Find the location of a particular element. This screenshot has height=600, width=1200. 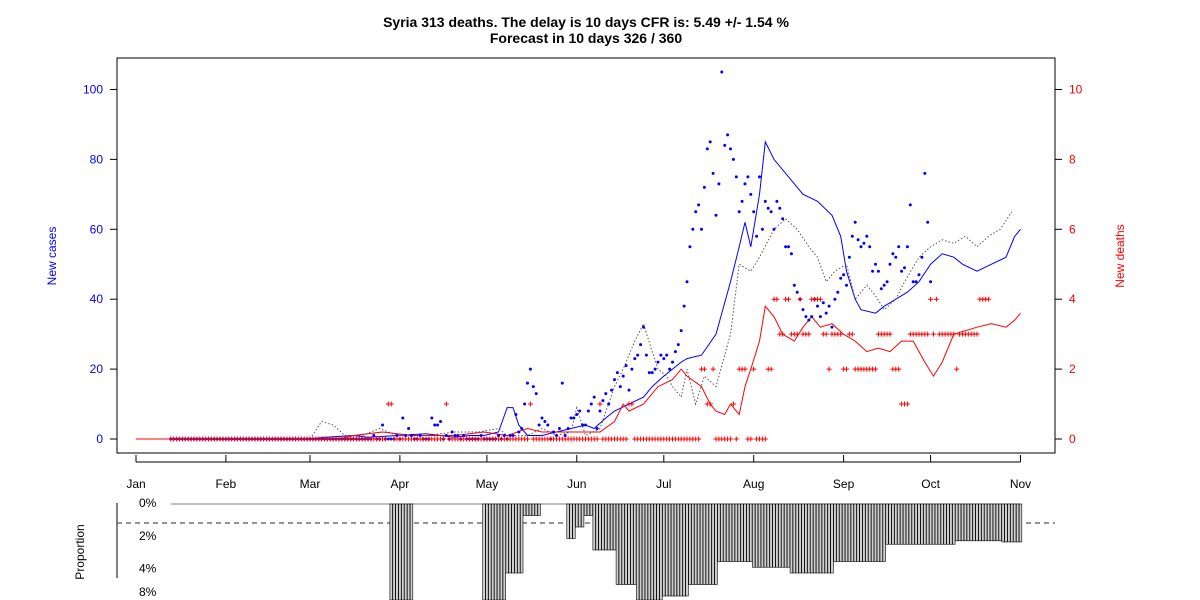

y-axis-left: 0 20 40 60 80 100 is located at coordinates (100, 264).